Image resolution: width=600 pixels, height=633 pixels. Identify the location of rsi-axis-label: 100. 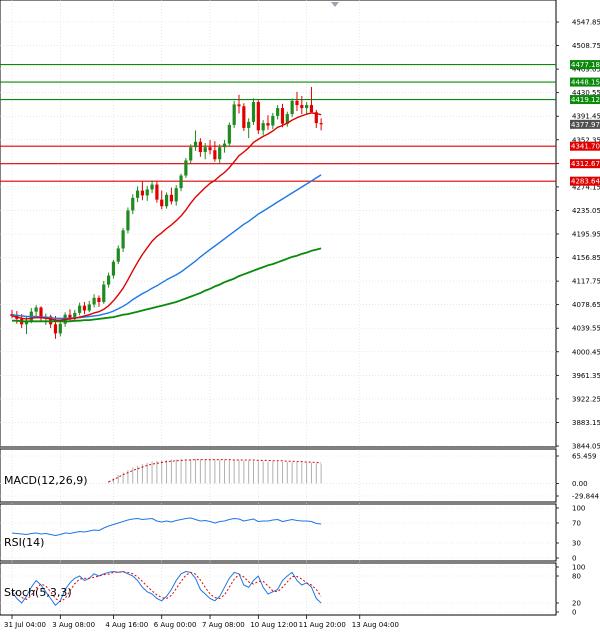
(578, 509).